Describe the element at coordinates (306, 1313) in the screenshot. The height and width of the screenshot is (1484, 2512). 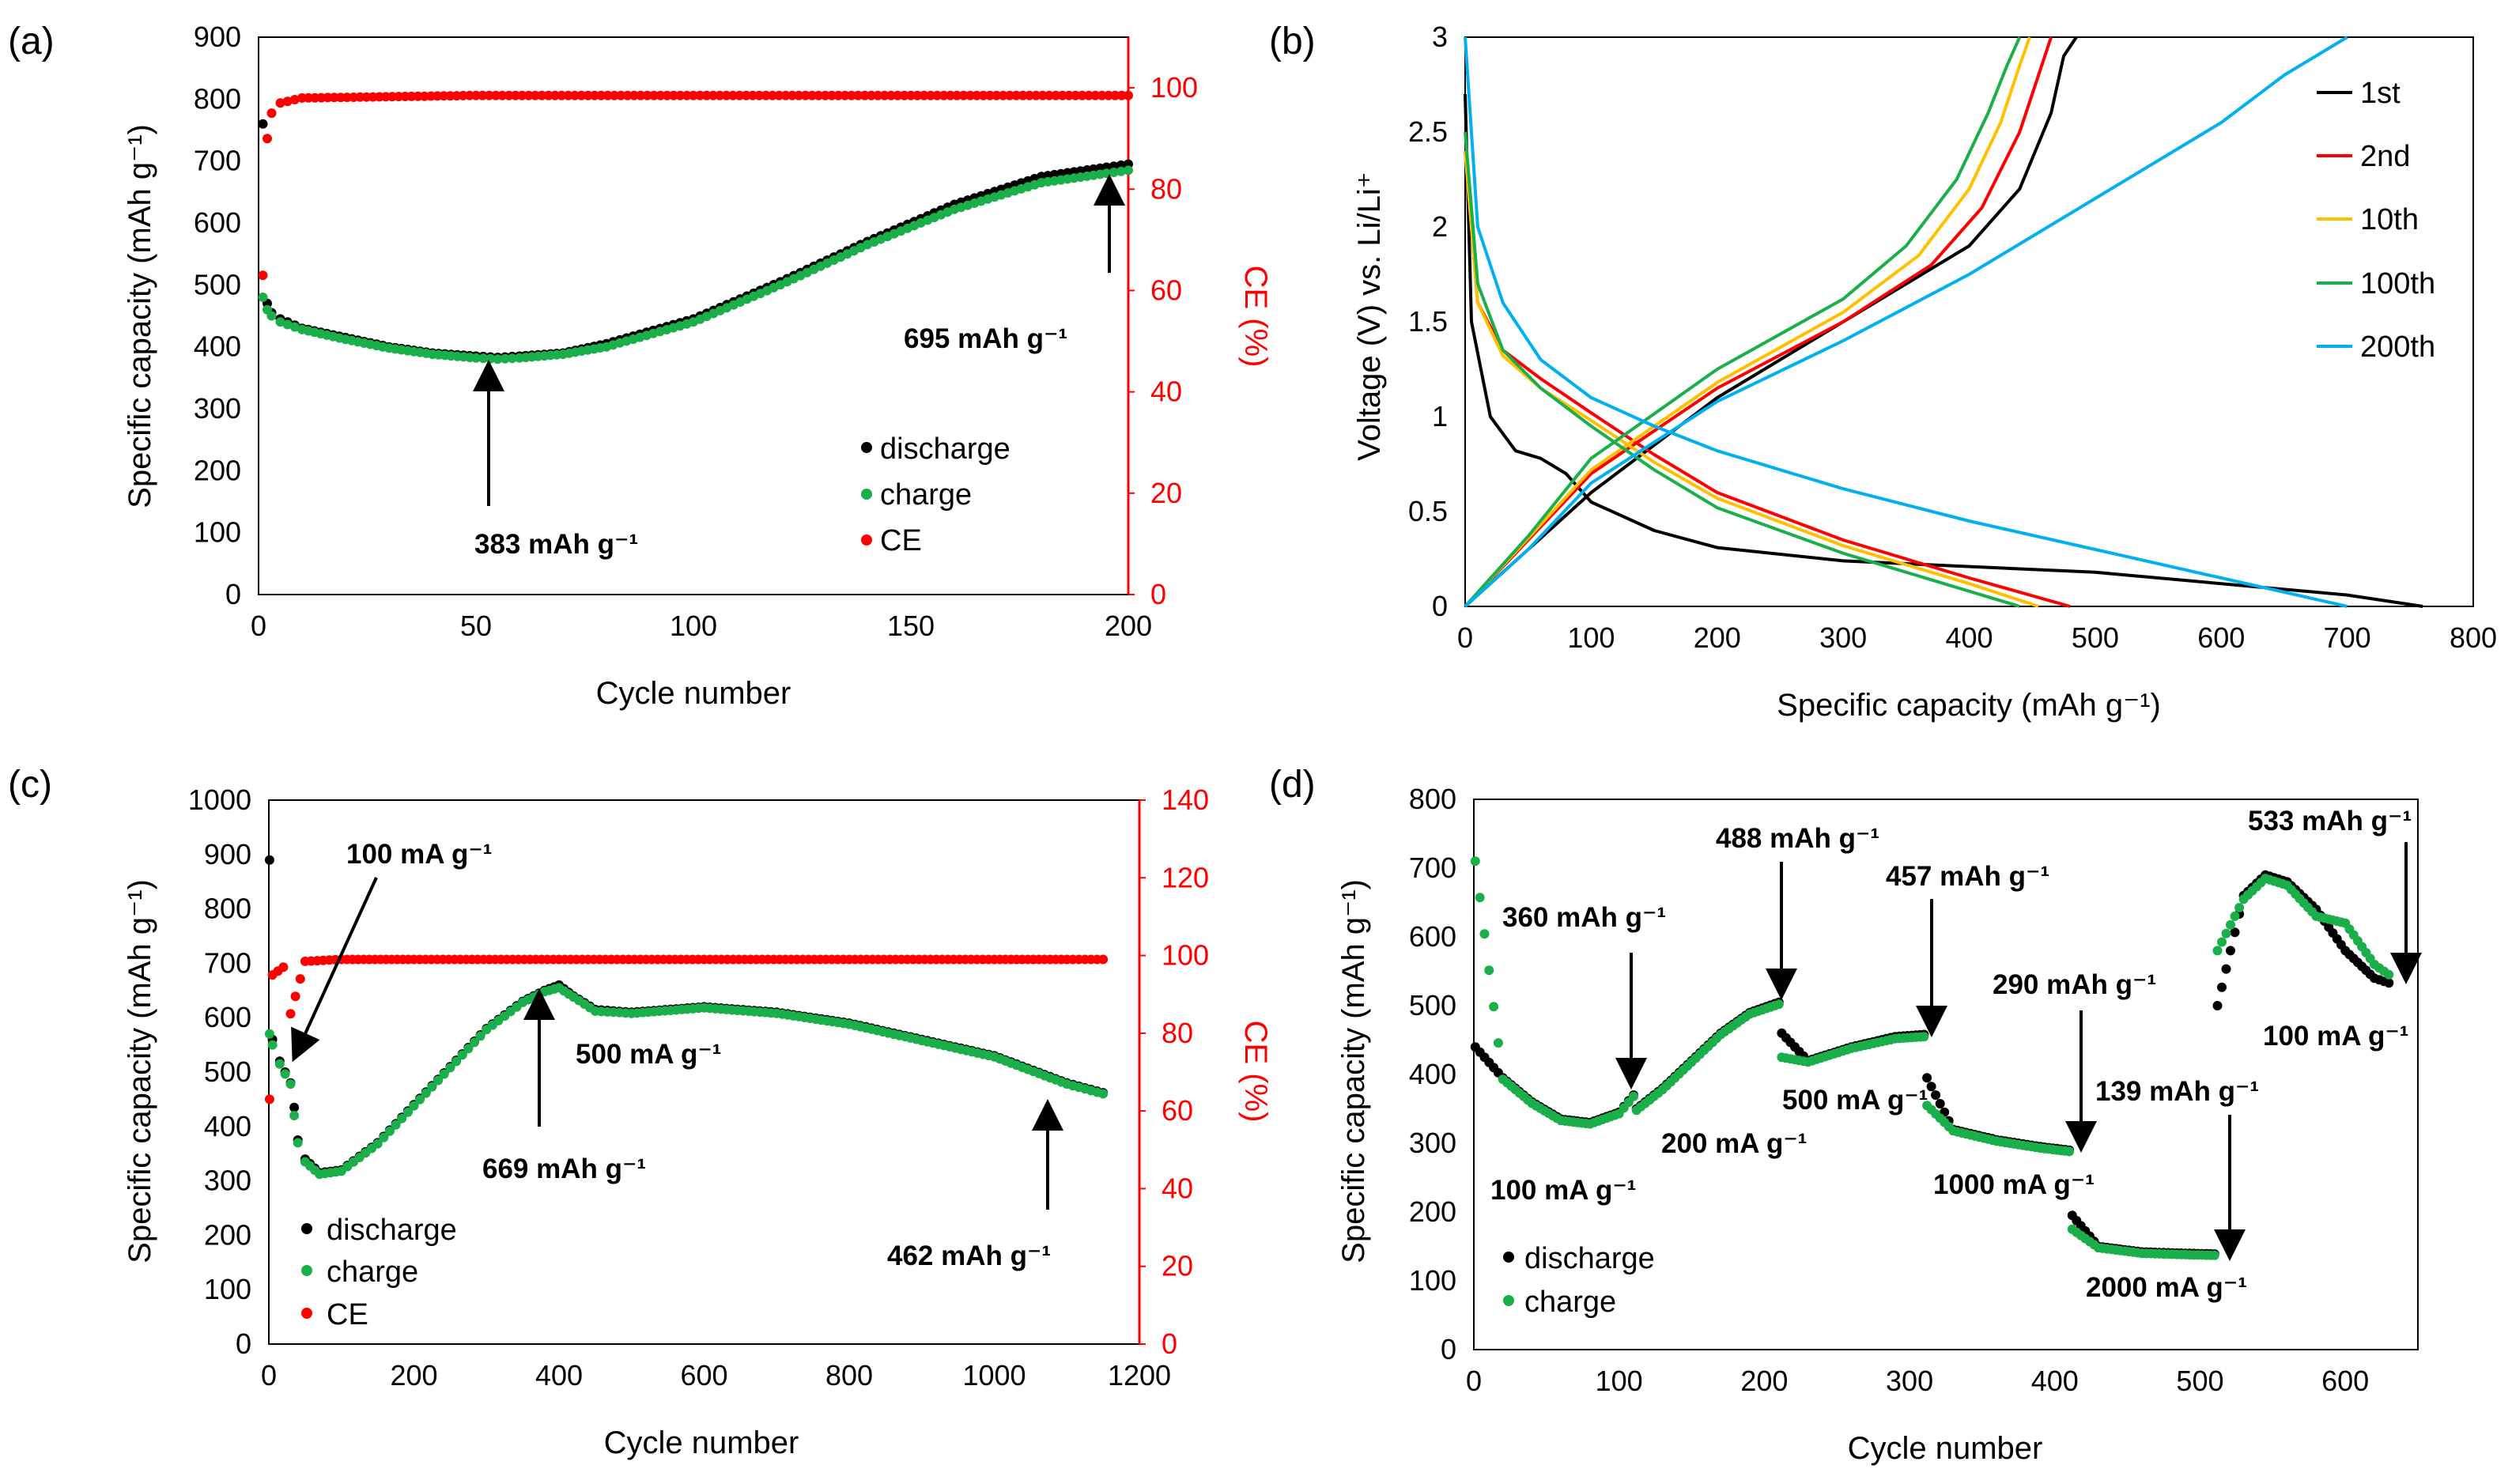
I see `legend-c-ce-marker` at that location.